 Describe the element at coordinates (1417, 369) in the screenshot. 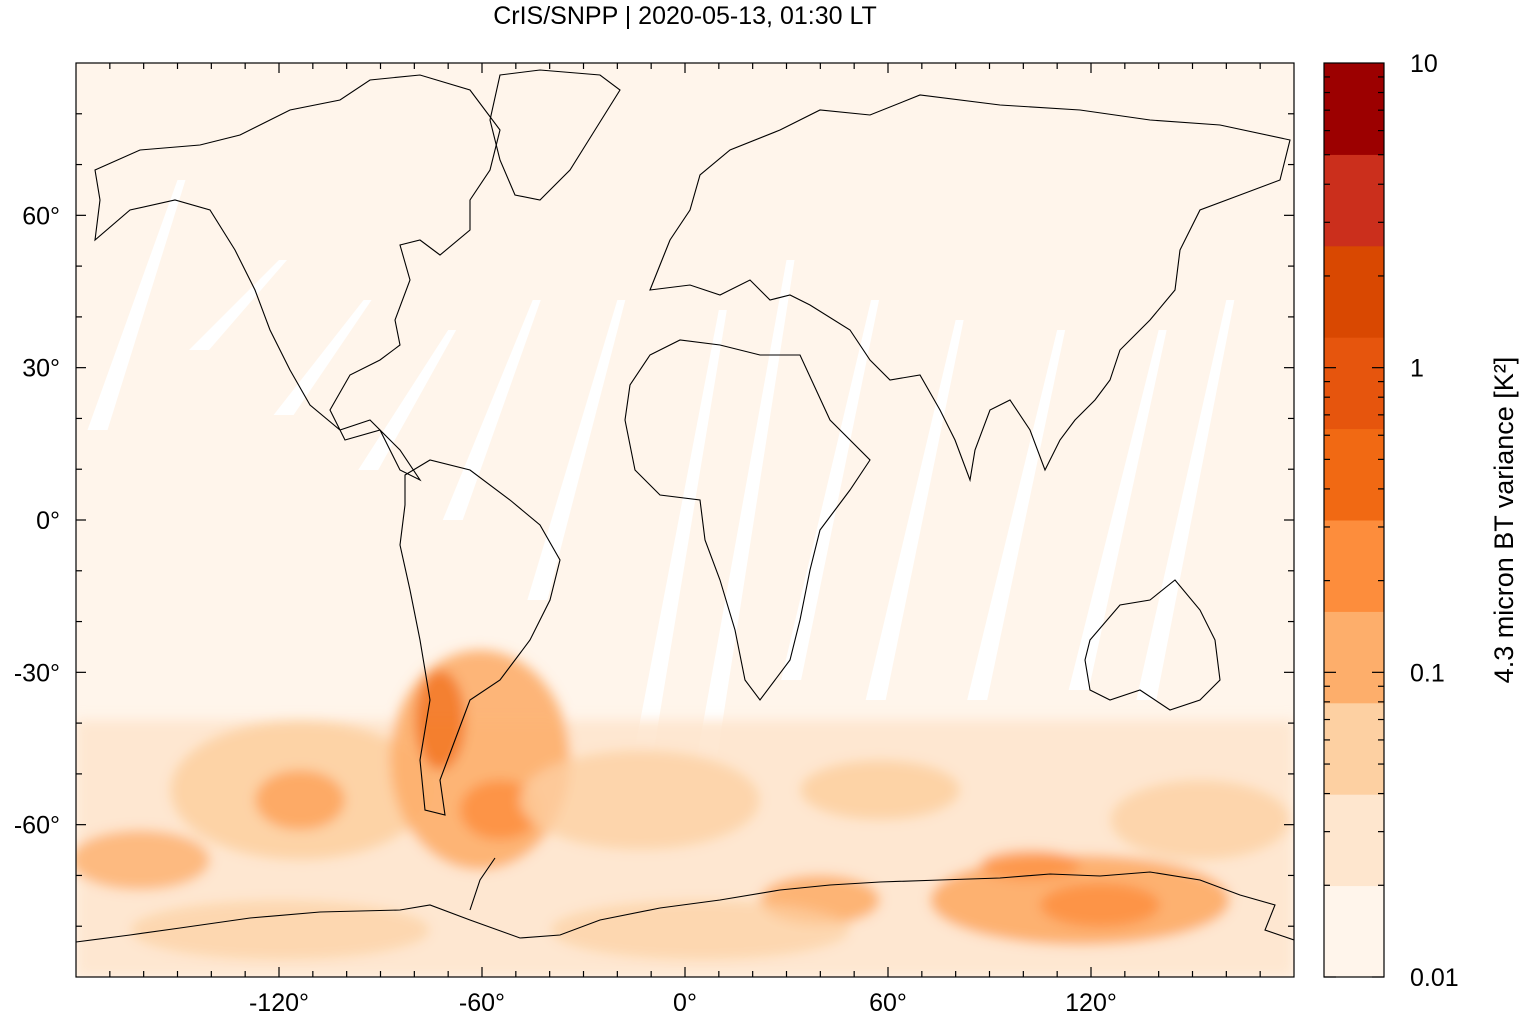

I see `colorbar-tick-label: 1` at that location.